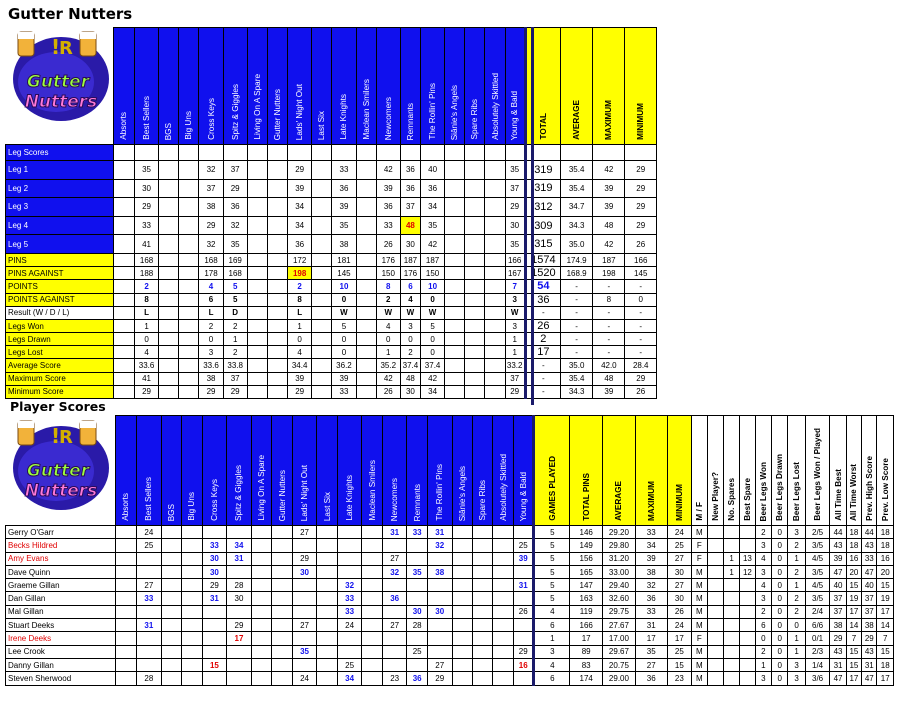 The image size is (900, 705). Describe the element at coordinates (817, 598) in the screenshot. I see `extra-beer-legs-won-played: 3/5` at that location.